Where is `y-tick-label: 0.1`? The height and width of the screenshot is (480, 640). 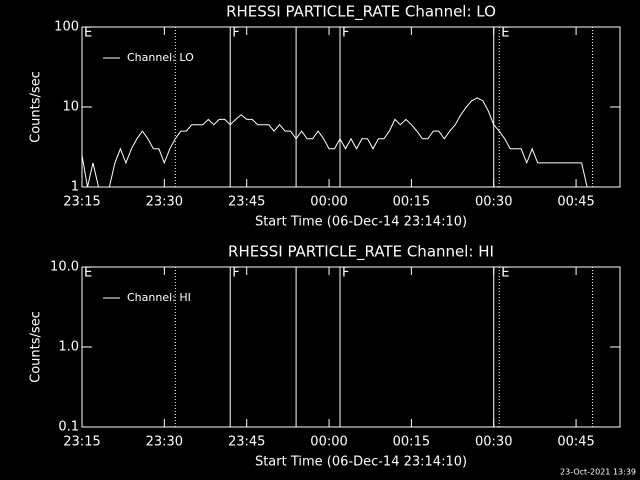
y-tick-label: 0.1 is located at coordinates (68, 427).